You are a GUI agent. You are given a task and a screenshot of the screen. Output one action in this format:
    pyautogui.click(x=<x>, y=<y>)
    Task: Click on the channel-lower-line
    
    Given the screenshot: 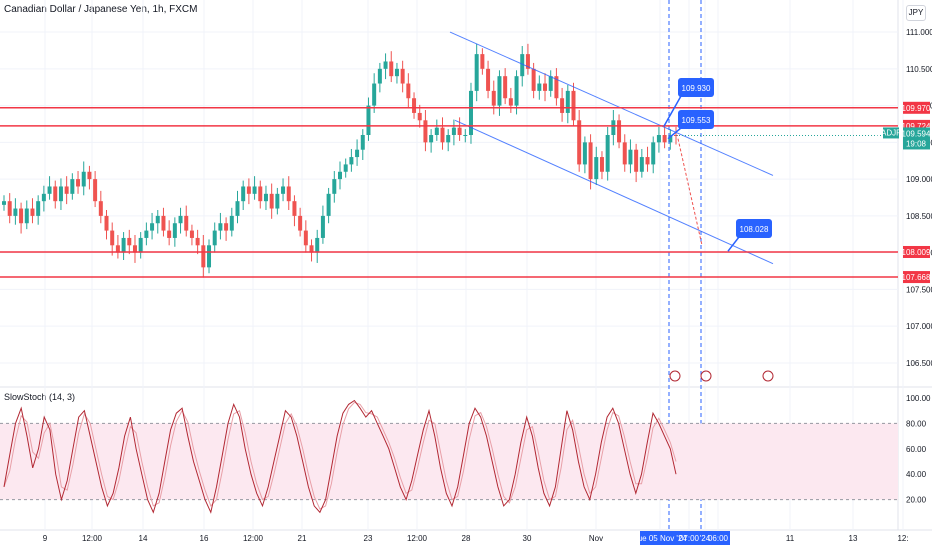 What is the action you would take?
    pyautogui.click(x=614, y=192)
    